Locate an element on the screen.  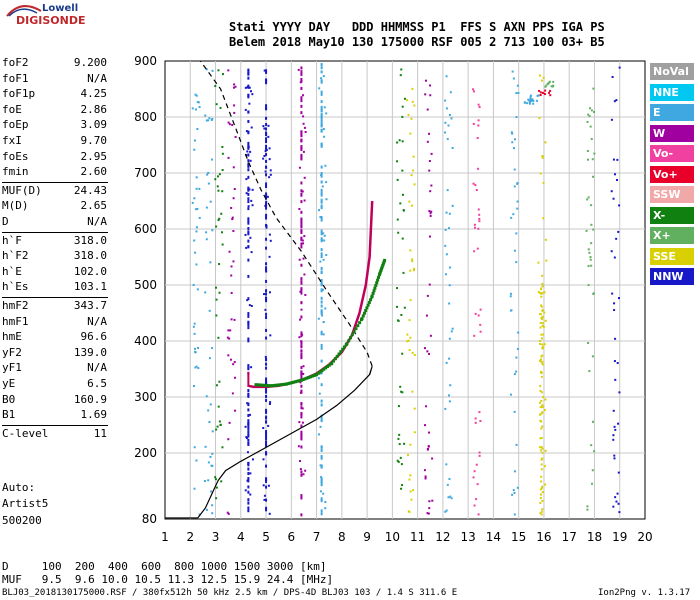
param-key: yF1 is located at coordinates (12, 368).